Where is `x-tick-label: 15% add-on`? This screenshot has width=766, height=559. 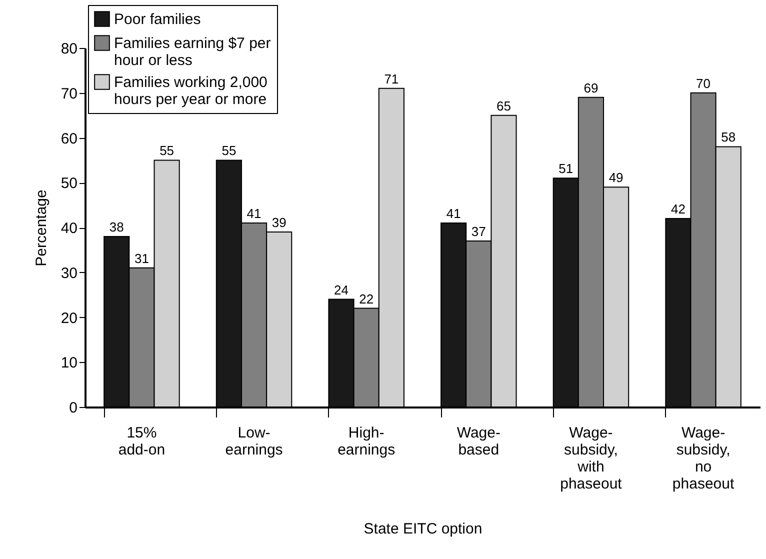 x-tick-label: 15% add-on is located at coordinates (142, 441).